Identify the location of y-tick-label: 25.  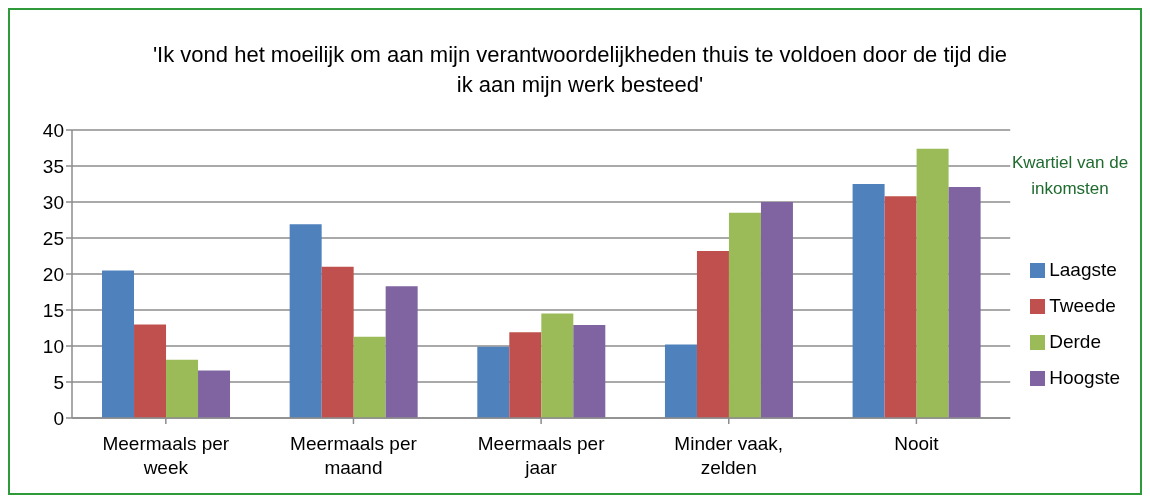
(53, 238).